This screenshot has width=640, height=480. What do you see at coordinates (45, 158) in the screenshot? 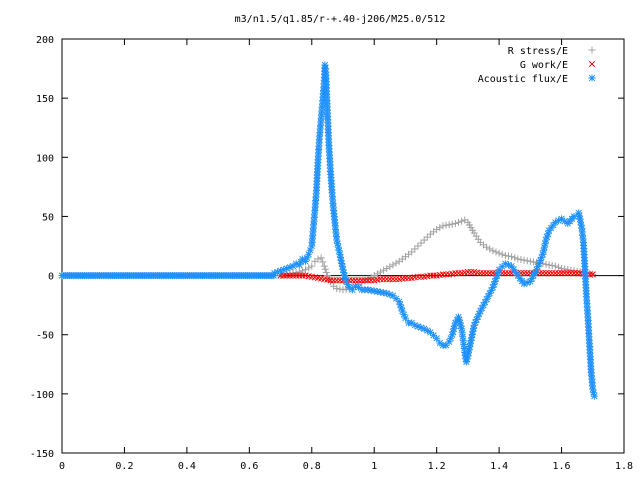
I see `y-tick-label: 100` at bounding box center [45, 158].